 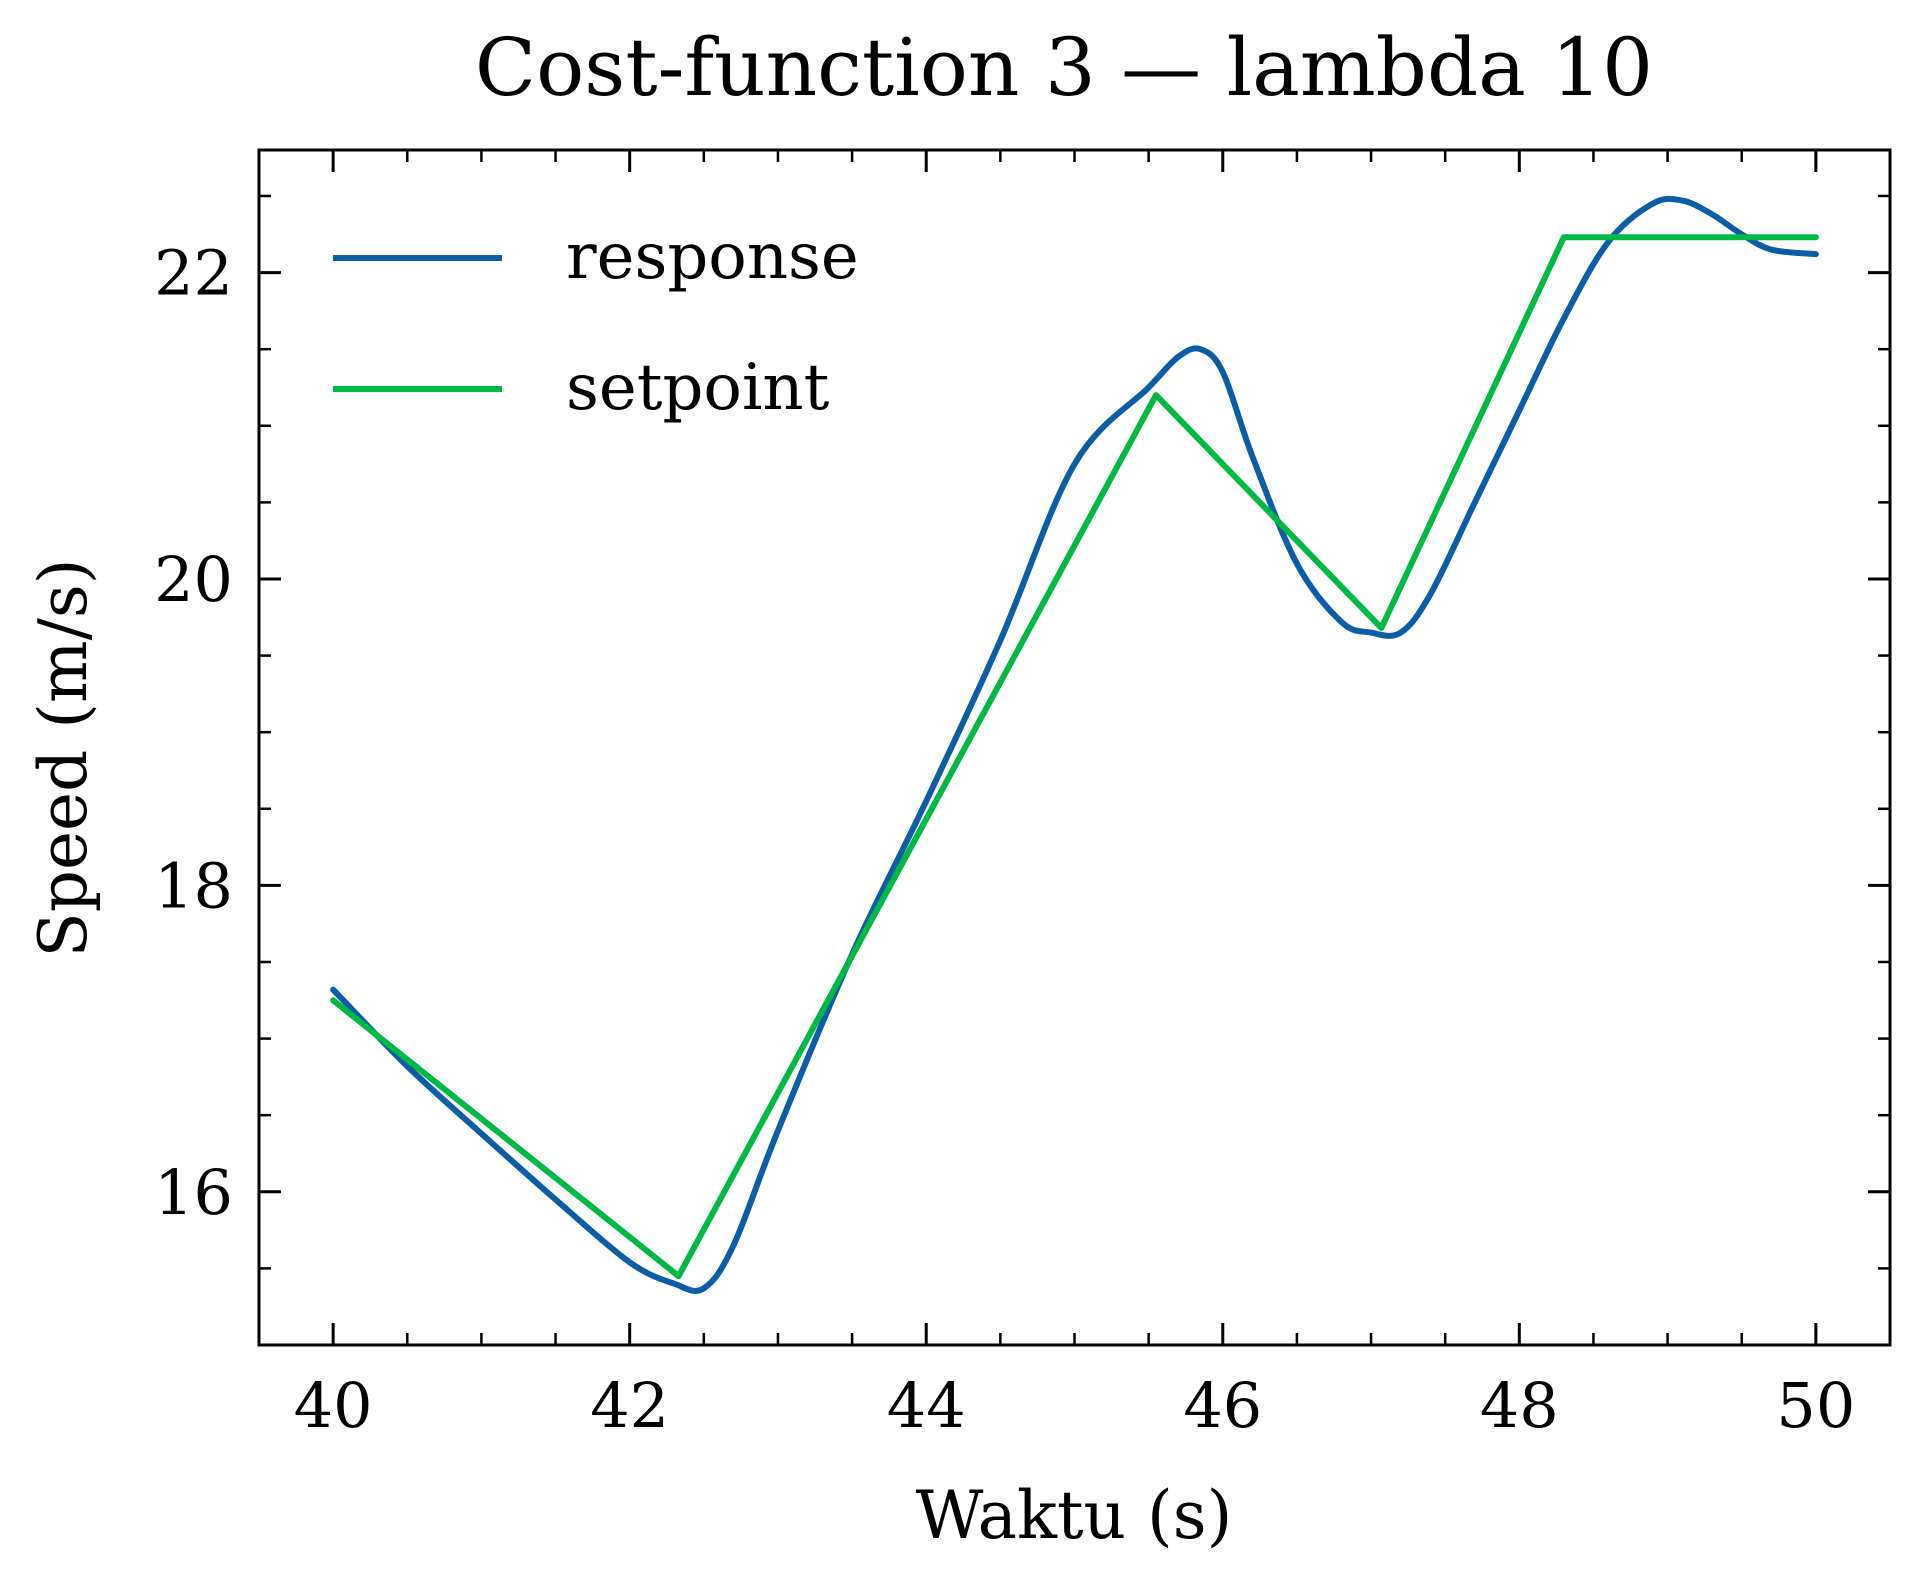 I want to click on legend-label-response: response, so click(x=712, y=257).